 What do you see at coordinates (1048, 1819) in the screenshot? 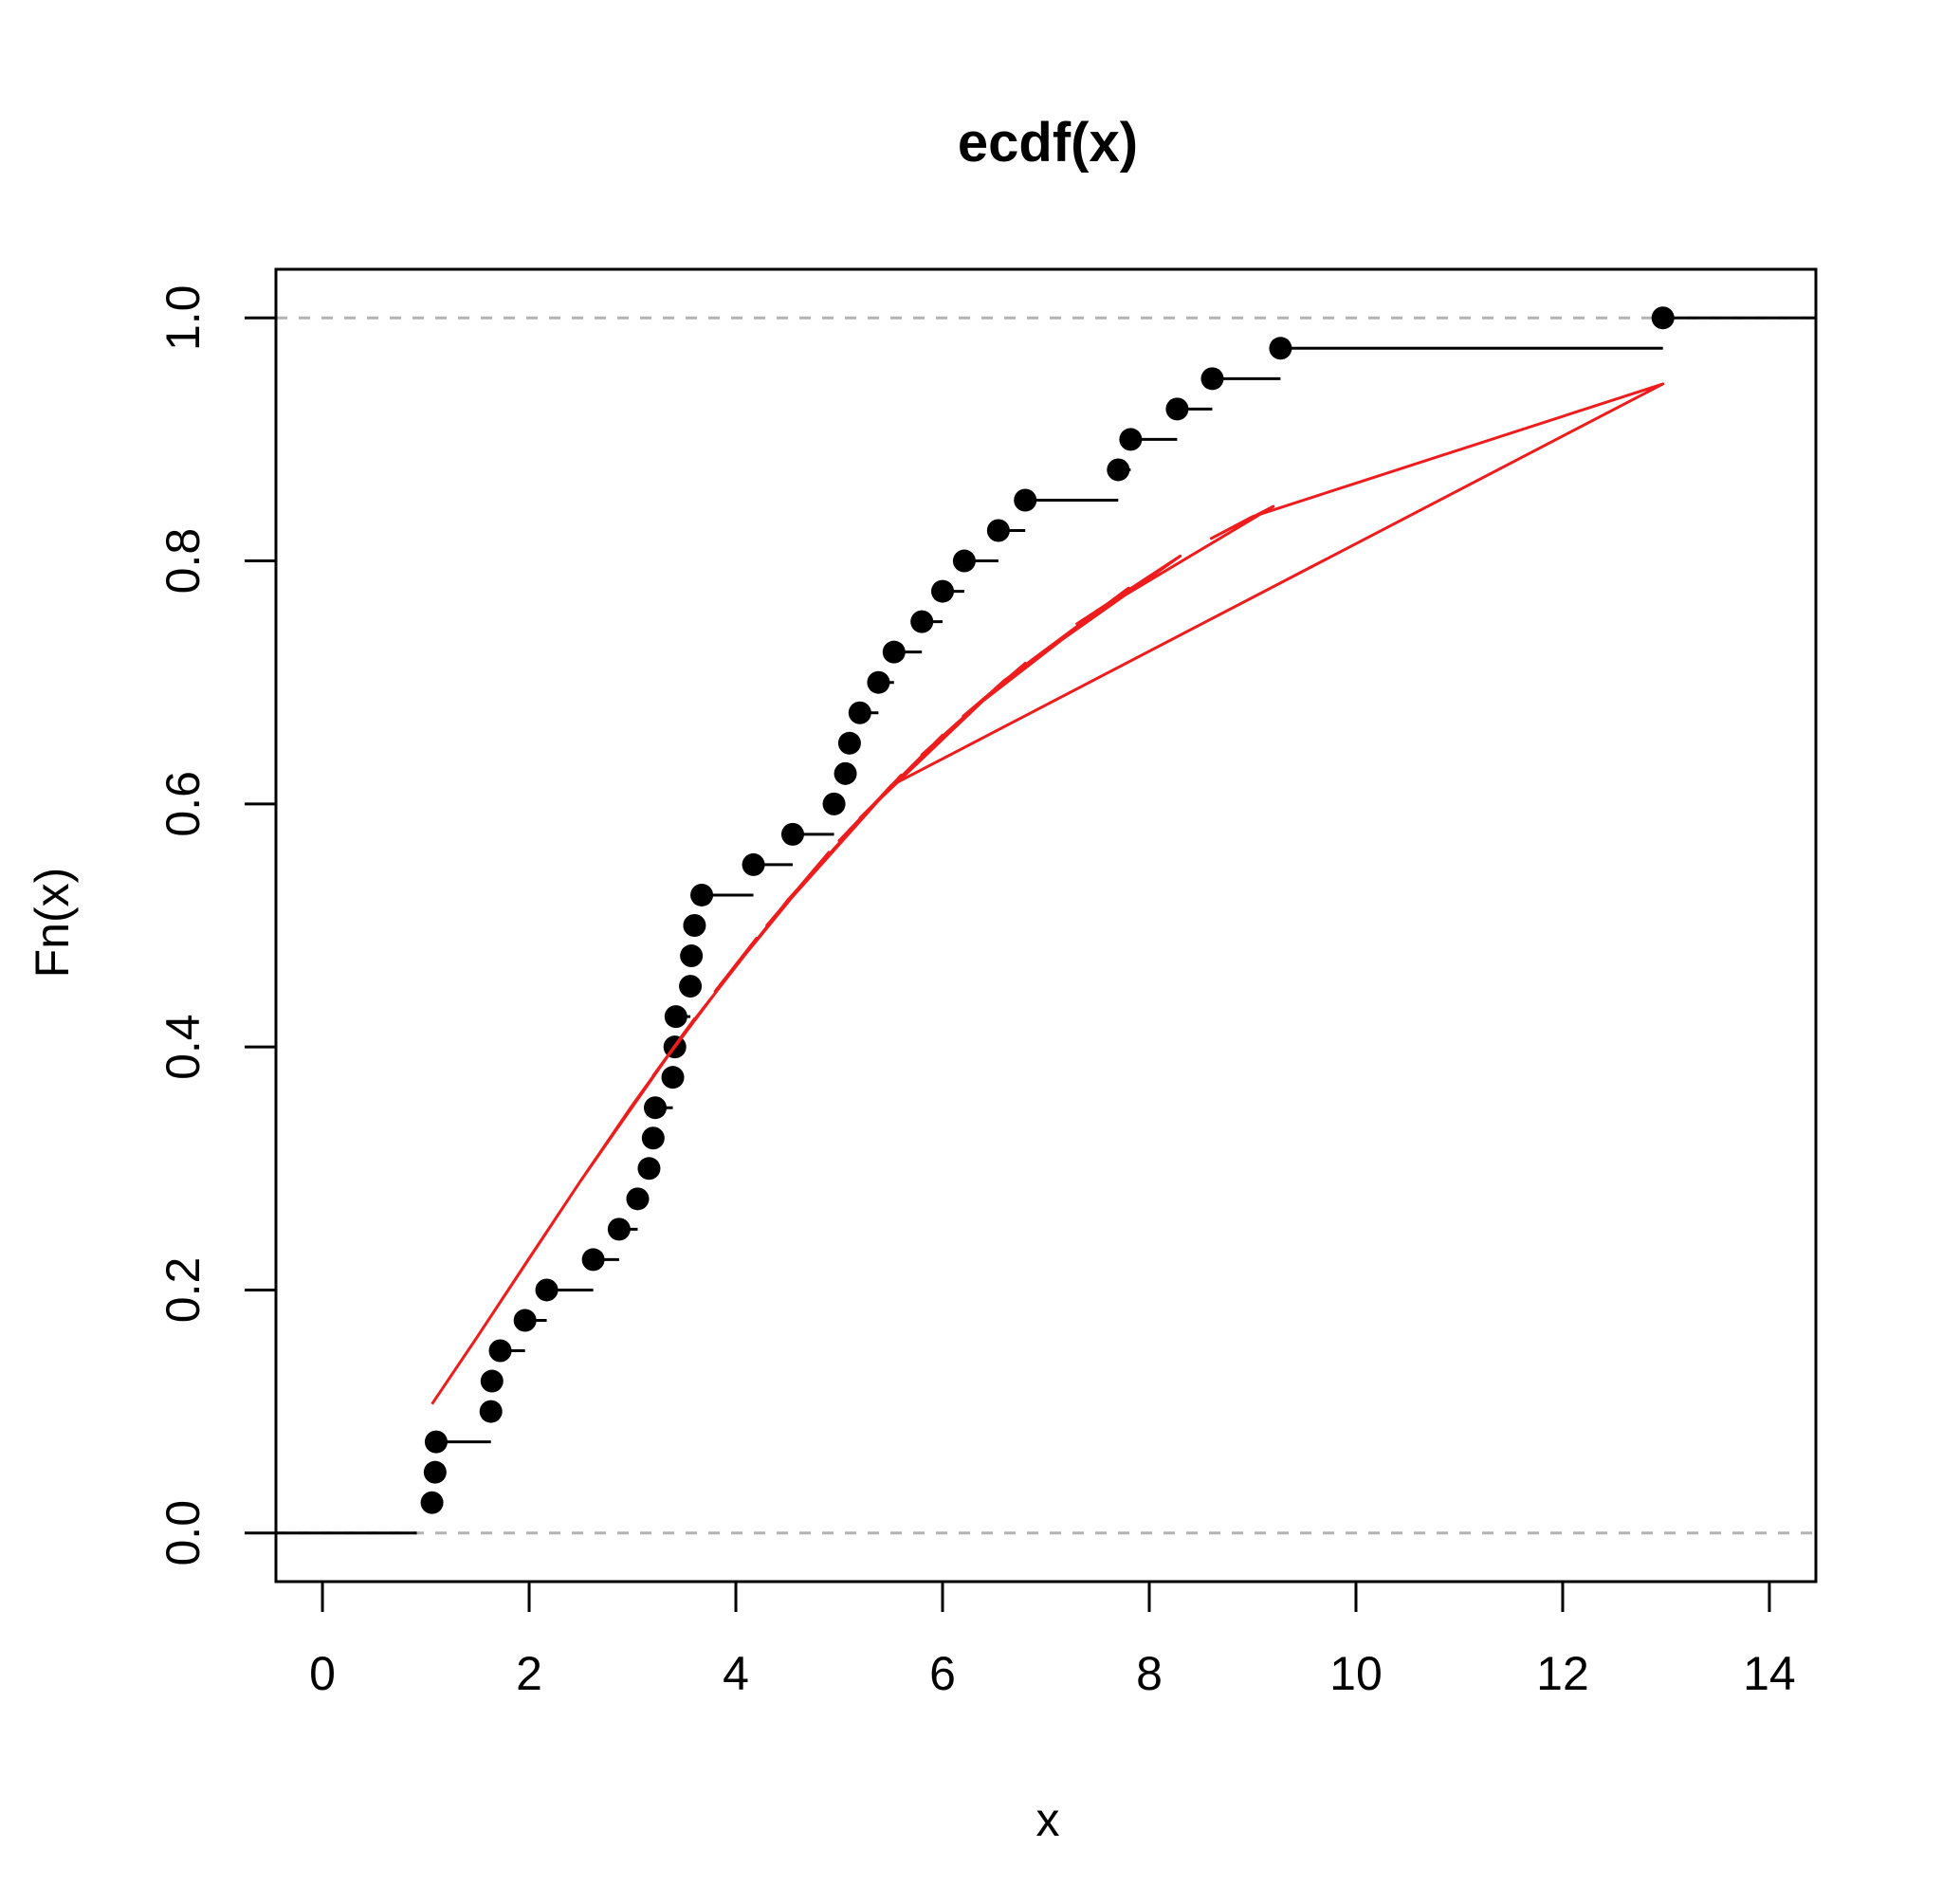
I see `x-axis-label: x` at bounding box center [1048, 1819].